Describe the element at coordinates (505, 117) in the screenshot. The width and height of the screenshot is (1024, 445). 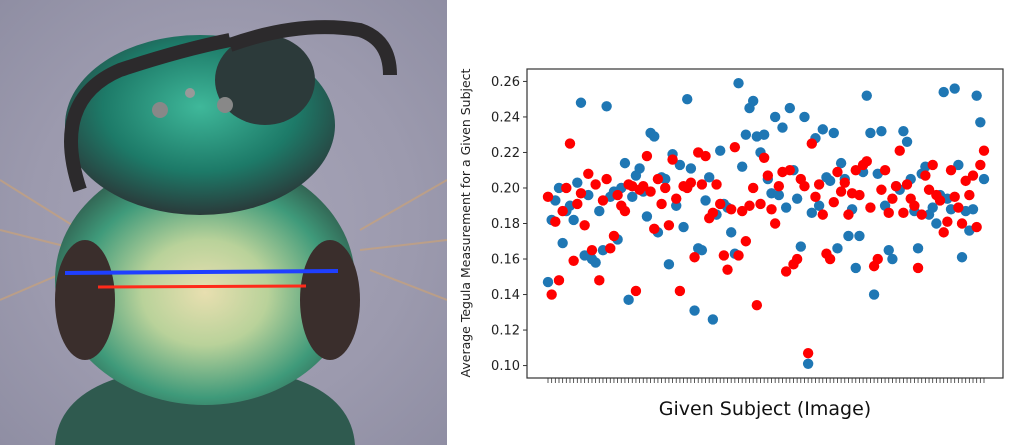
I see `y-tick-label: 0.24` at that location.